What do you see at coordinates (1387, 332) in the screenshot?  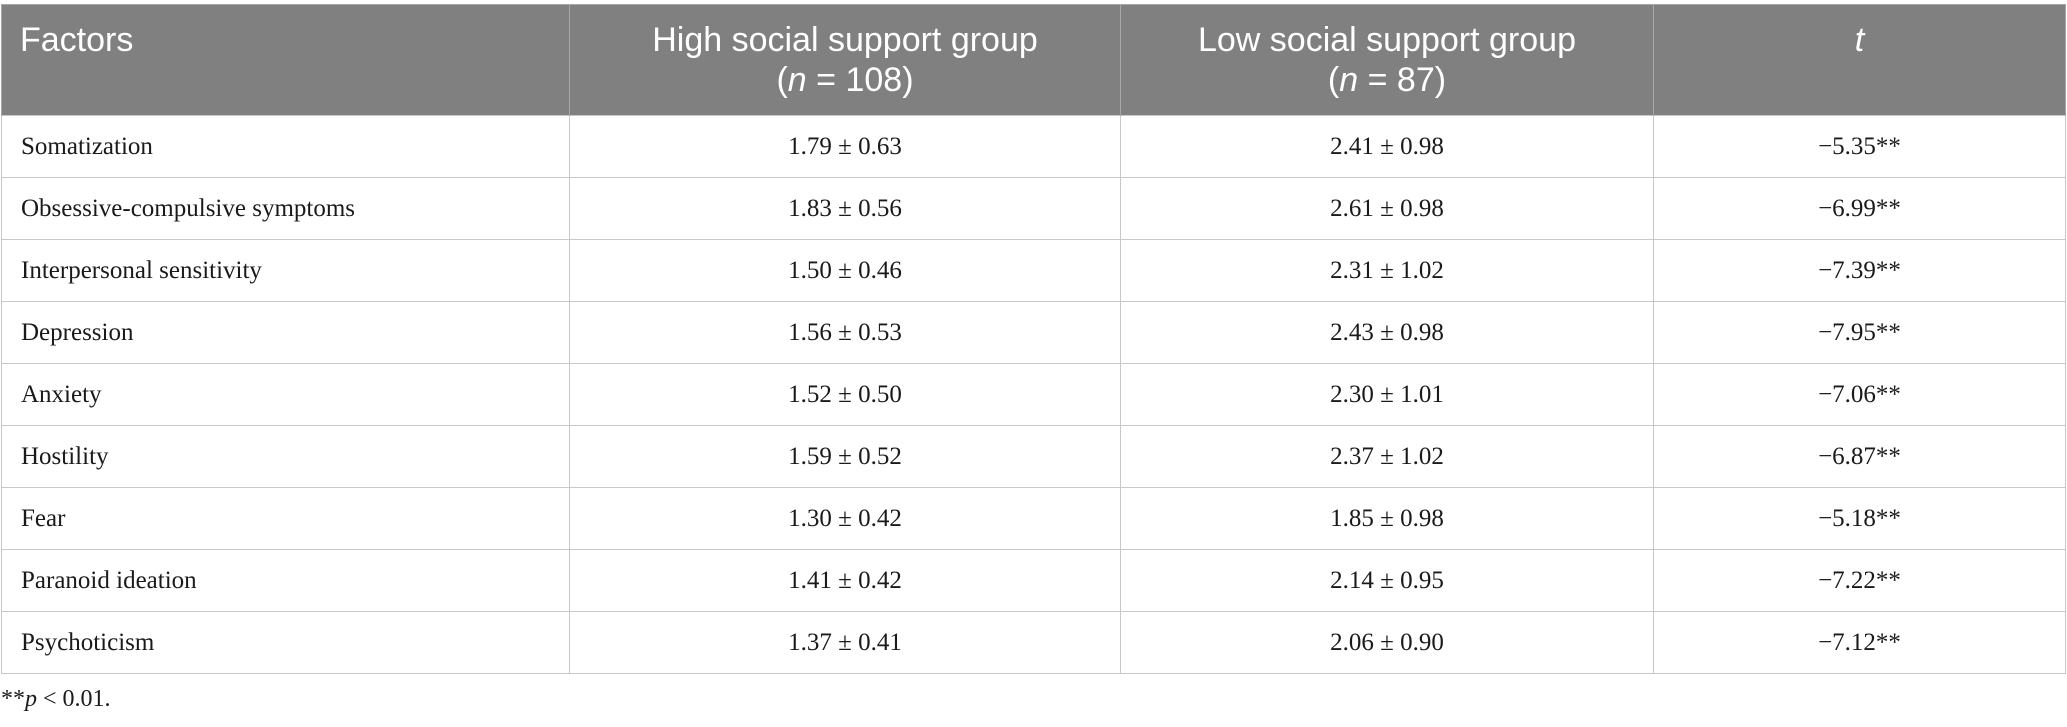 I see `cell-low-group: 2.43 ± 0.98` at bounding box center [1387, 332].